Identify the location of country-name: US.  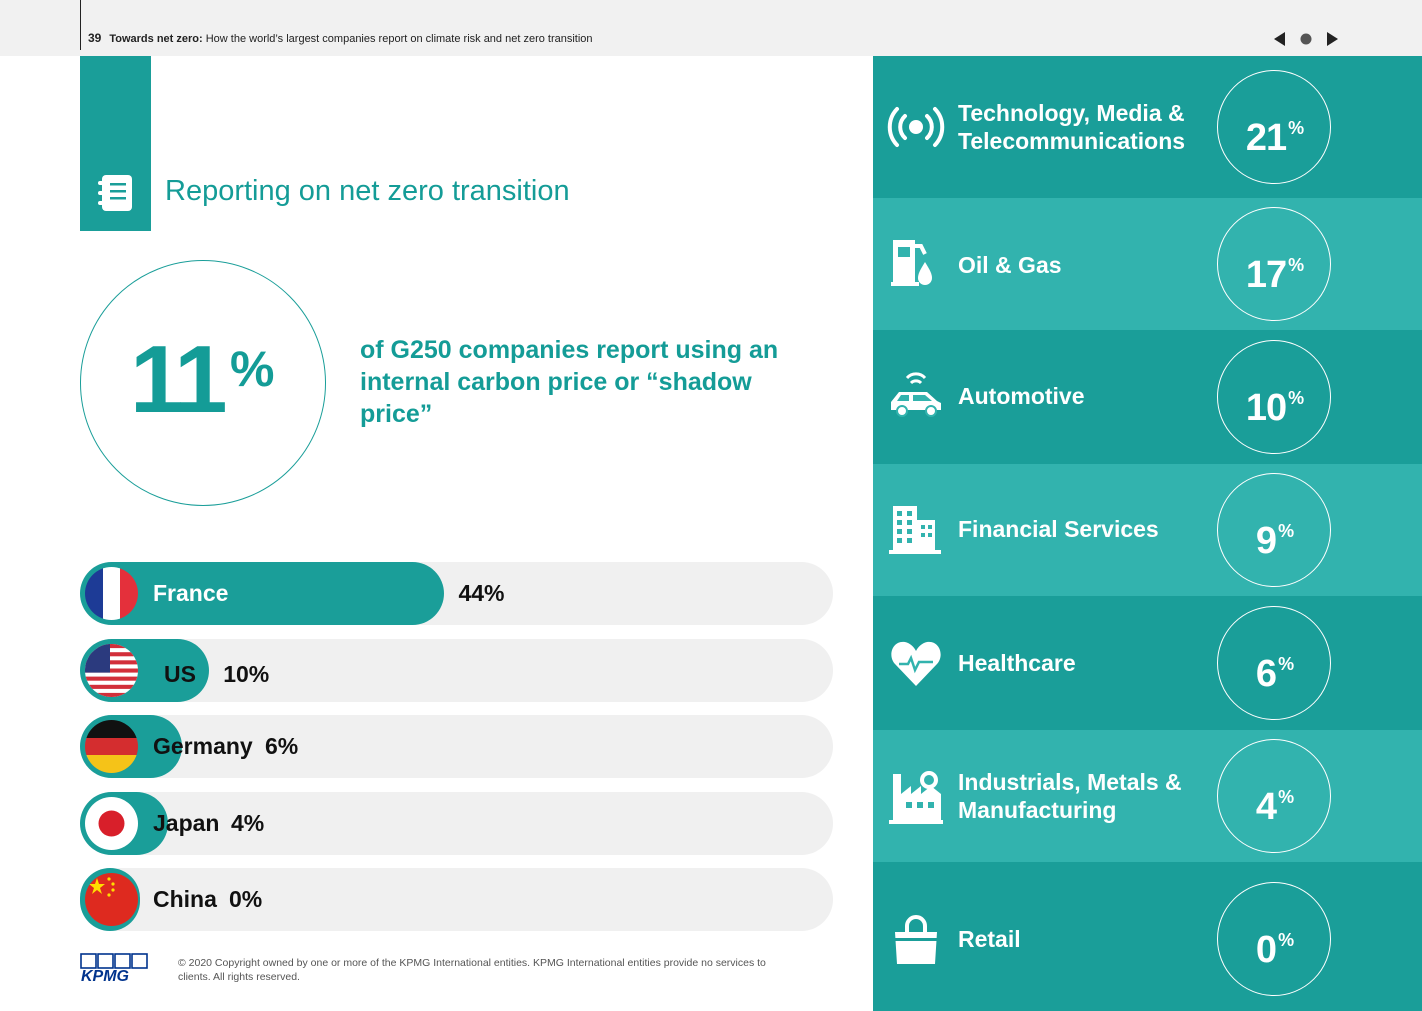
(180, 674).